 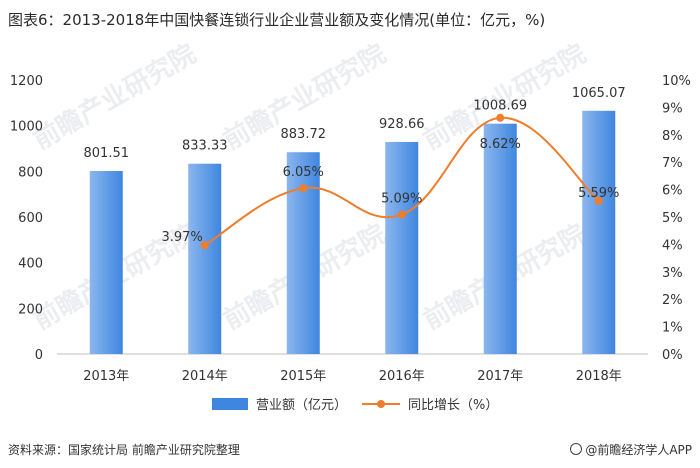 I want to click on bar-value-label: 928.66, so click(x=402, y=124).